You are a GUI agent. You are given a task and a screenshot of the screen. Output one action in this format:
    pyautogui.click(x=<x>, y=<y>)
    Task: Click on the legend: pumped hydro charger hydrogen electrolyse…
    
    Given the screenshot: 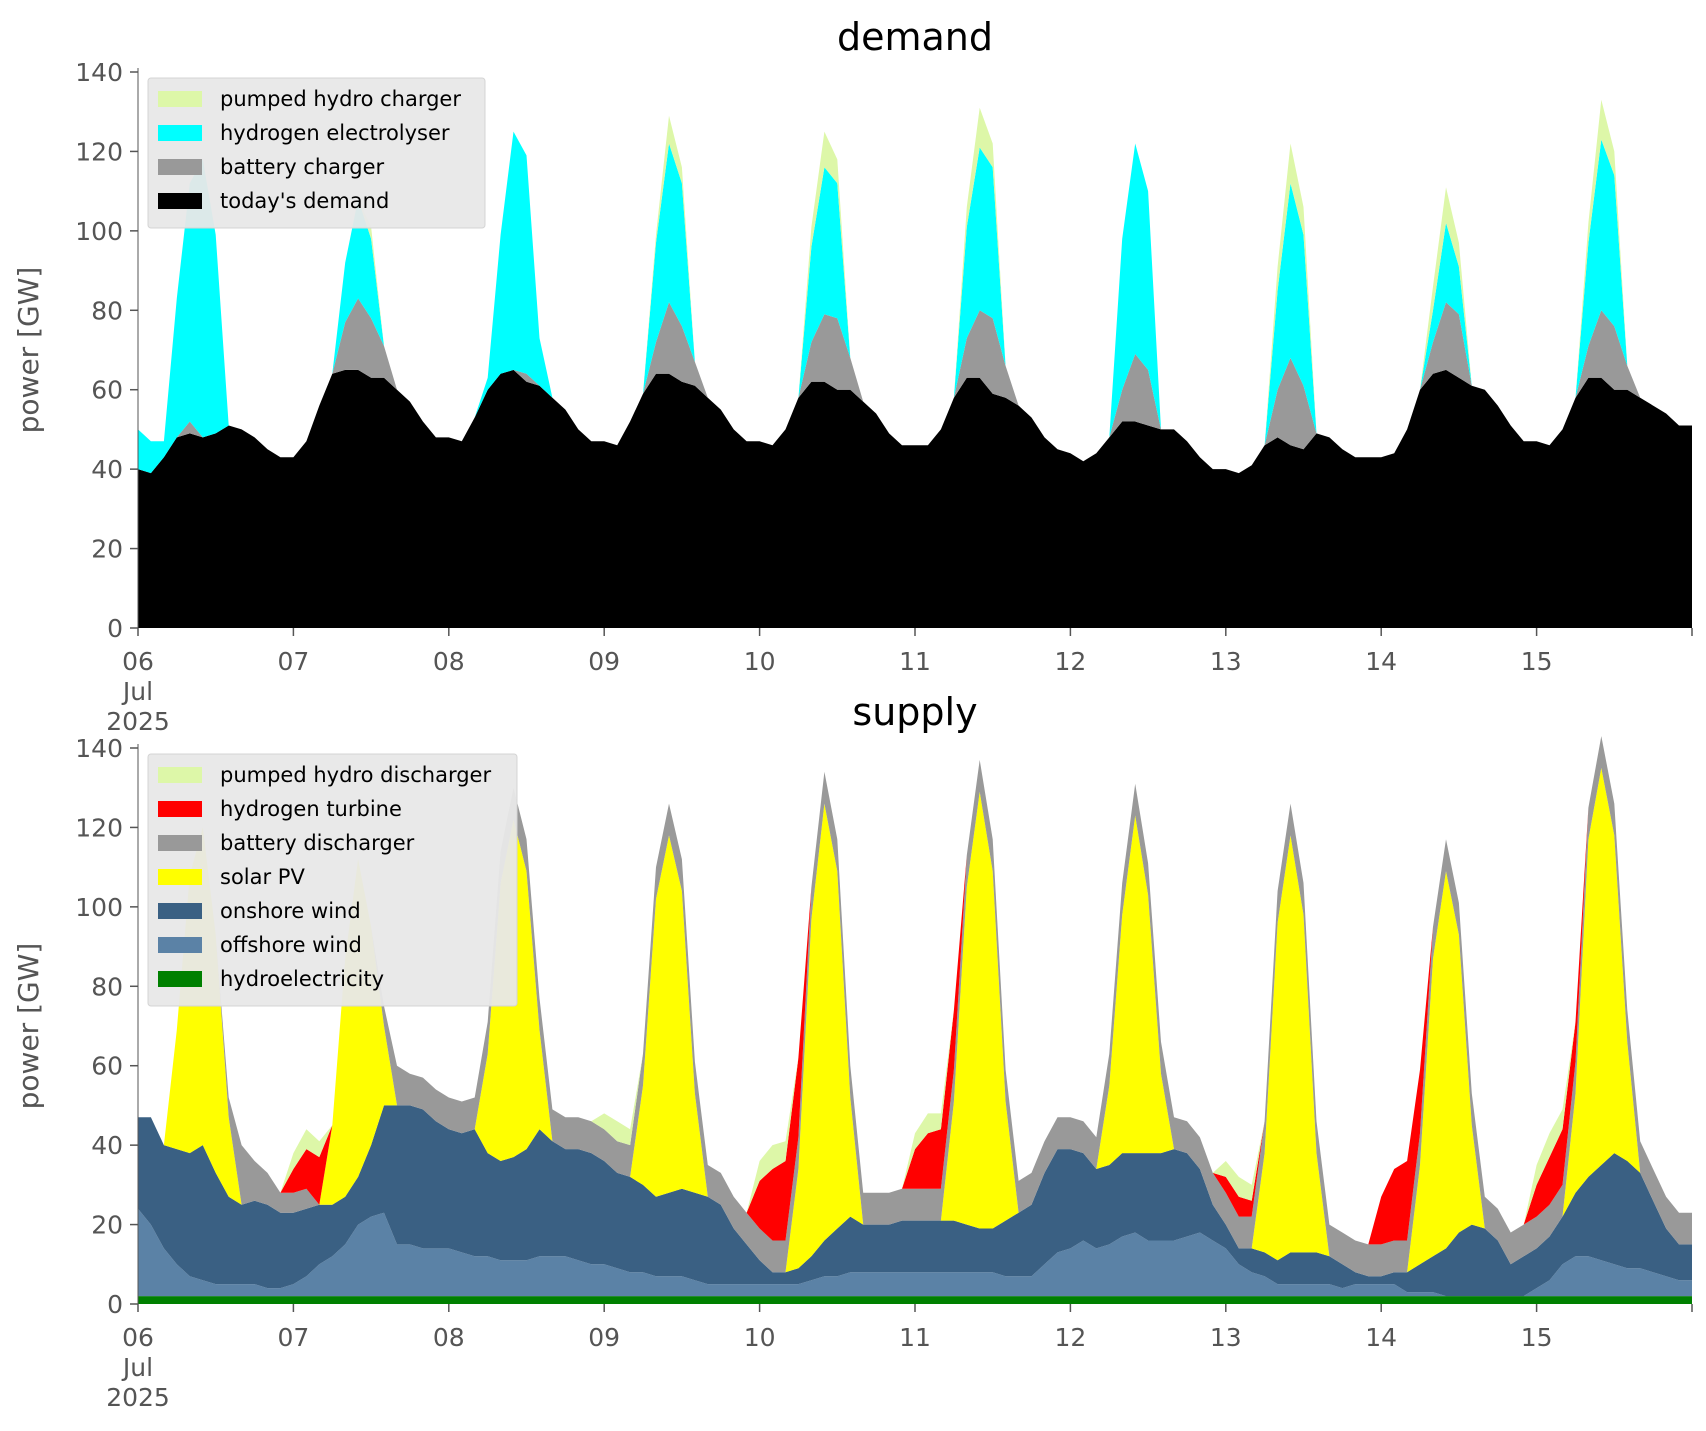 What is the action you would take?
    pyautogui.click(x=316, y=153)
    